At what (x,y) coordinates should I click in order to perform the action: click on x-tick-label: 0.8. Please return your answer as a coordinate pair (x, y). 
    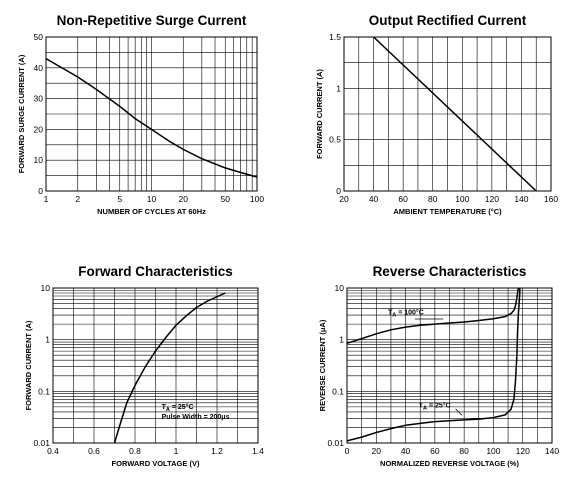
    Looking at the image, I should click on (135, 451).